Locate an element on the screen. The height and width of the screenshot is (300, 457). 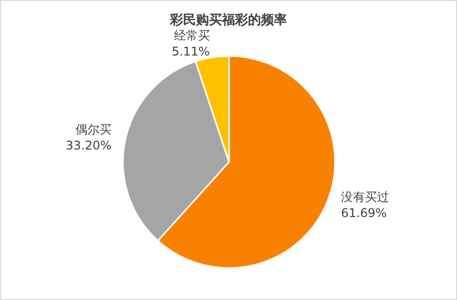
data-label: 33.20% is located at coordinates (89, 145).